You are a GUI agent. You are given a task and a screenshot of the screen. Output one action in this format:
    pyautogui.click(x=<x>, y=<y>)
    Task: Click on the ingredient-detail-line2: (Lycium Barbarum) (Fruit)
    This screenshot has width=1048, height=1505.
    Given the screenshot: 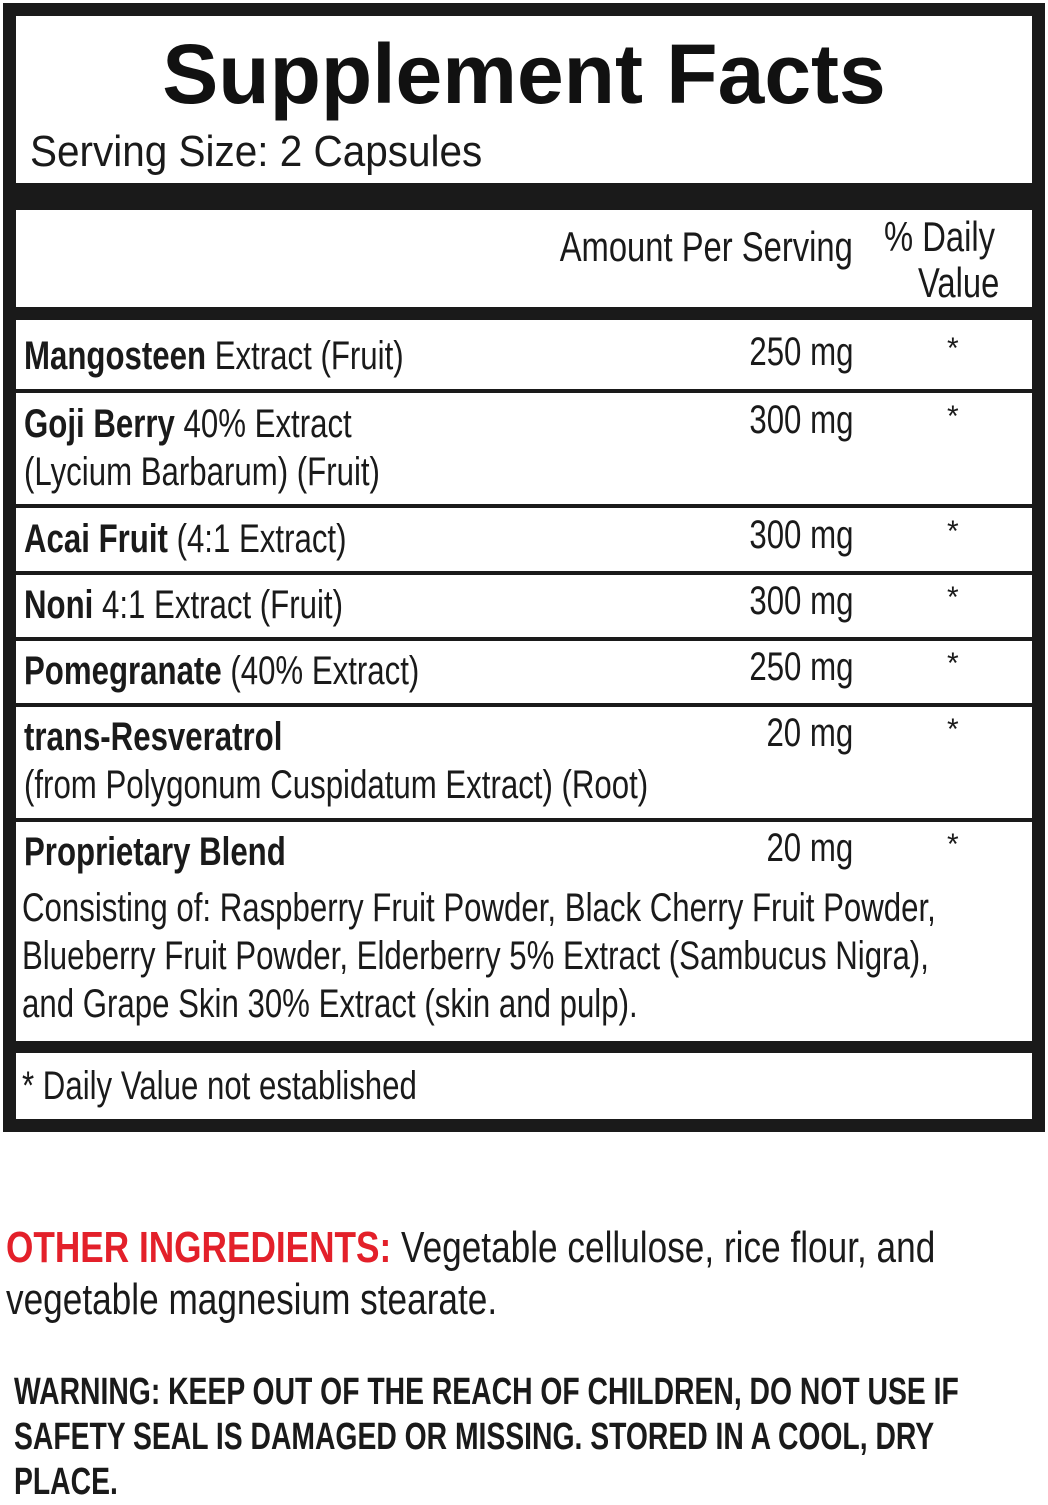 What is the action you would take?
    pyautogui.click(x=202, y=472)
    